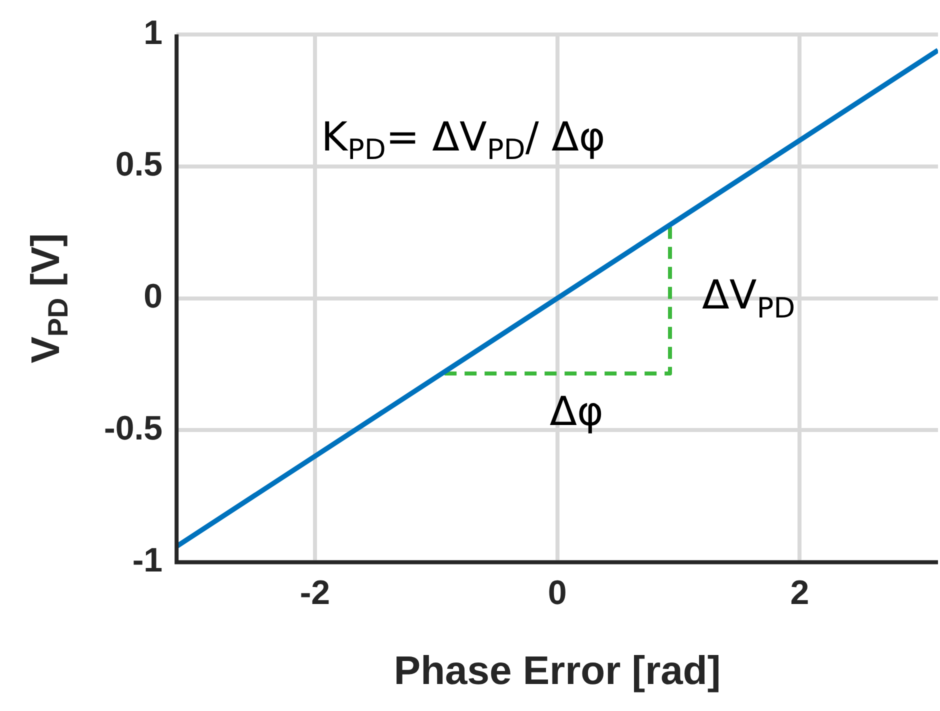 The height and width of the screenshot is (711, 940). Describe the element at coordinates (49, 298) in the screenshot. I see `y-axis-title: VPD [V]` at that location.